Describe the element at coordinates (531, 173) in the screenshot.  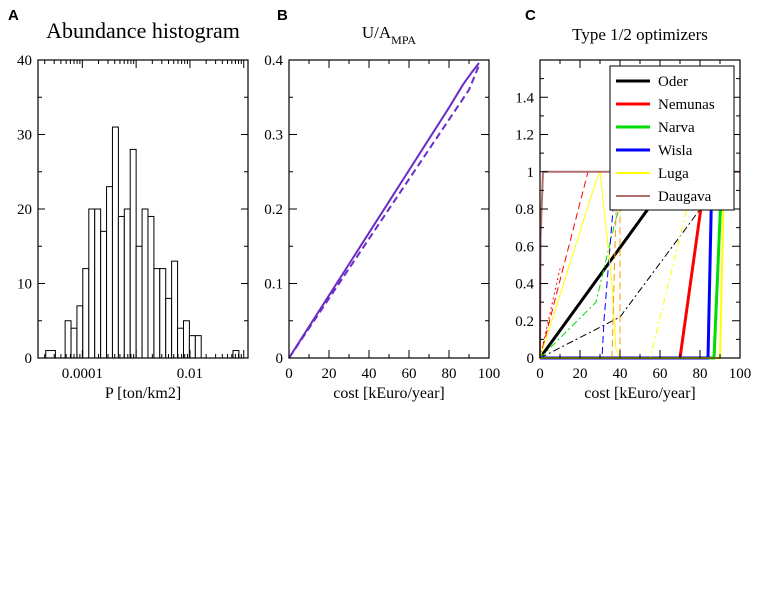
I see `y-tick-label: 1` at that location.